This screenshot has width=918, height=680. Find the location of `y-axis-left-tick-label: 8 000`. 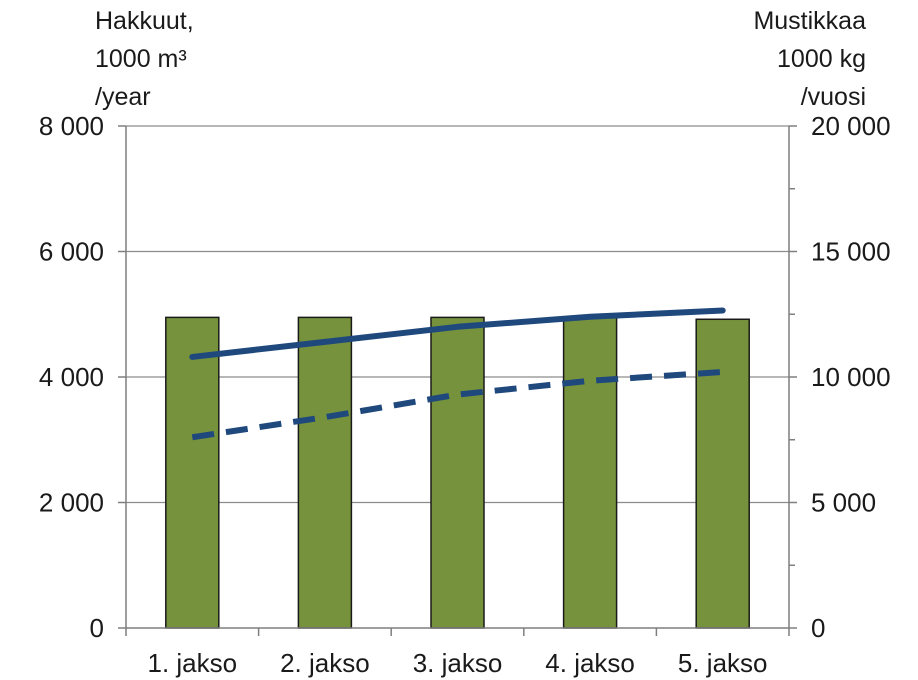

y-axis-left-tick-label: 8 000 is located at coordinates (71, 126).